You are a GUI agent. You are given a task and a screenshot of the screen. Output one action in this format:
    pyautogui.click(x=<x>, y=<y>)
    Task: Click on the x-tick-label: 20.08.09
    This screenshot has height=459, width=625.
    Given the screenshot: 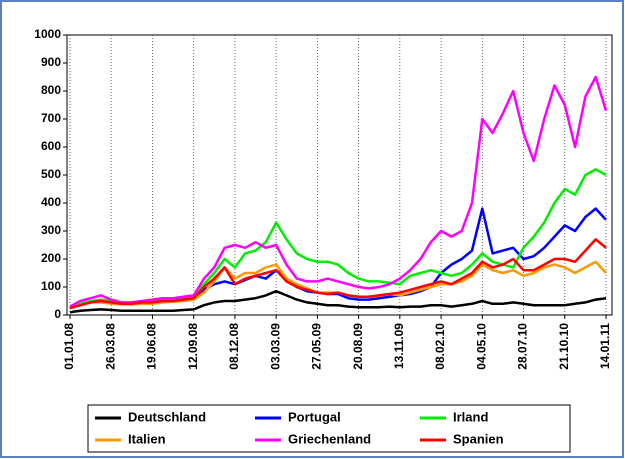 What is the action you would take?
    pyautogui.click(x=358, y=346)
    